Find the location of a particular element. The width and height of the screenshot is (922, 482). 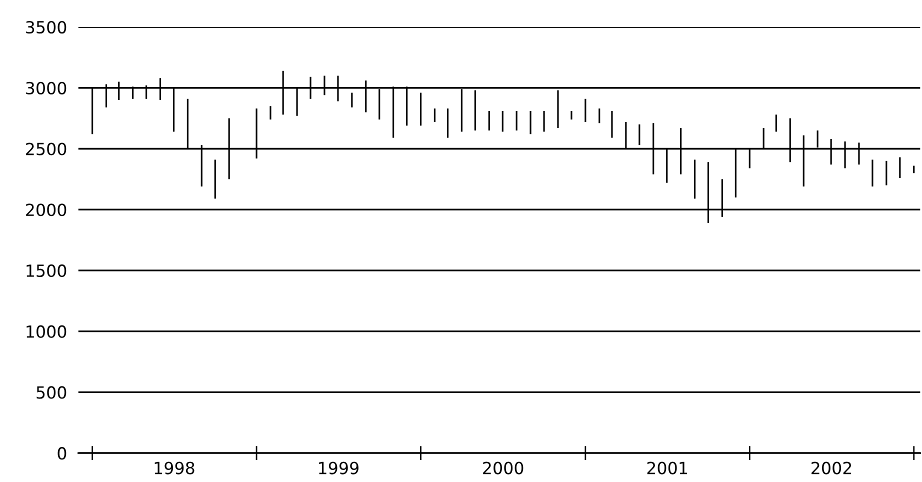

y-tick-label: 1000 is located at coordinates (46, 331).